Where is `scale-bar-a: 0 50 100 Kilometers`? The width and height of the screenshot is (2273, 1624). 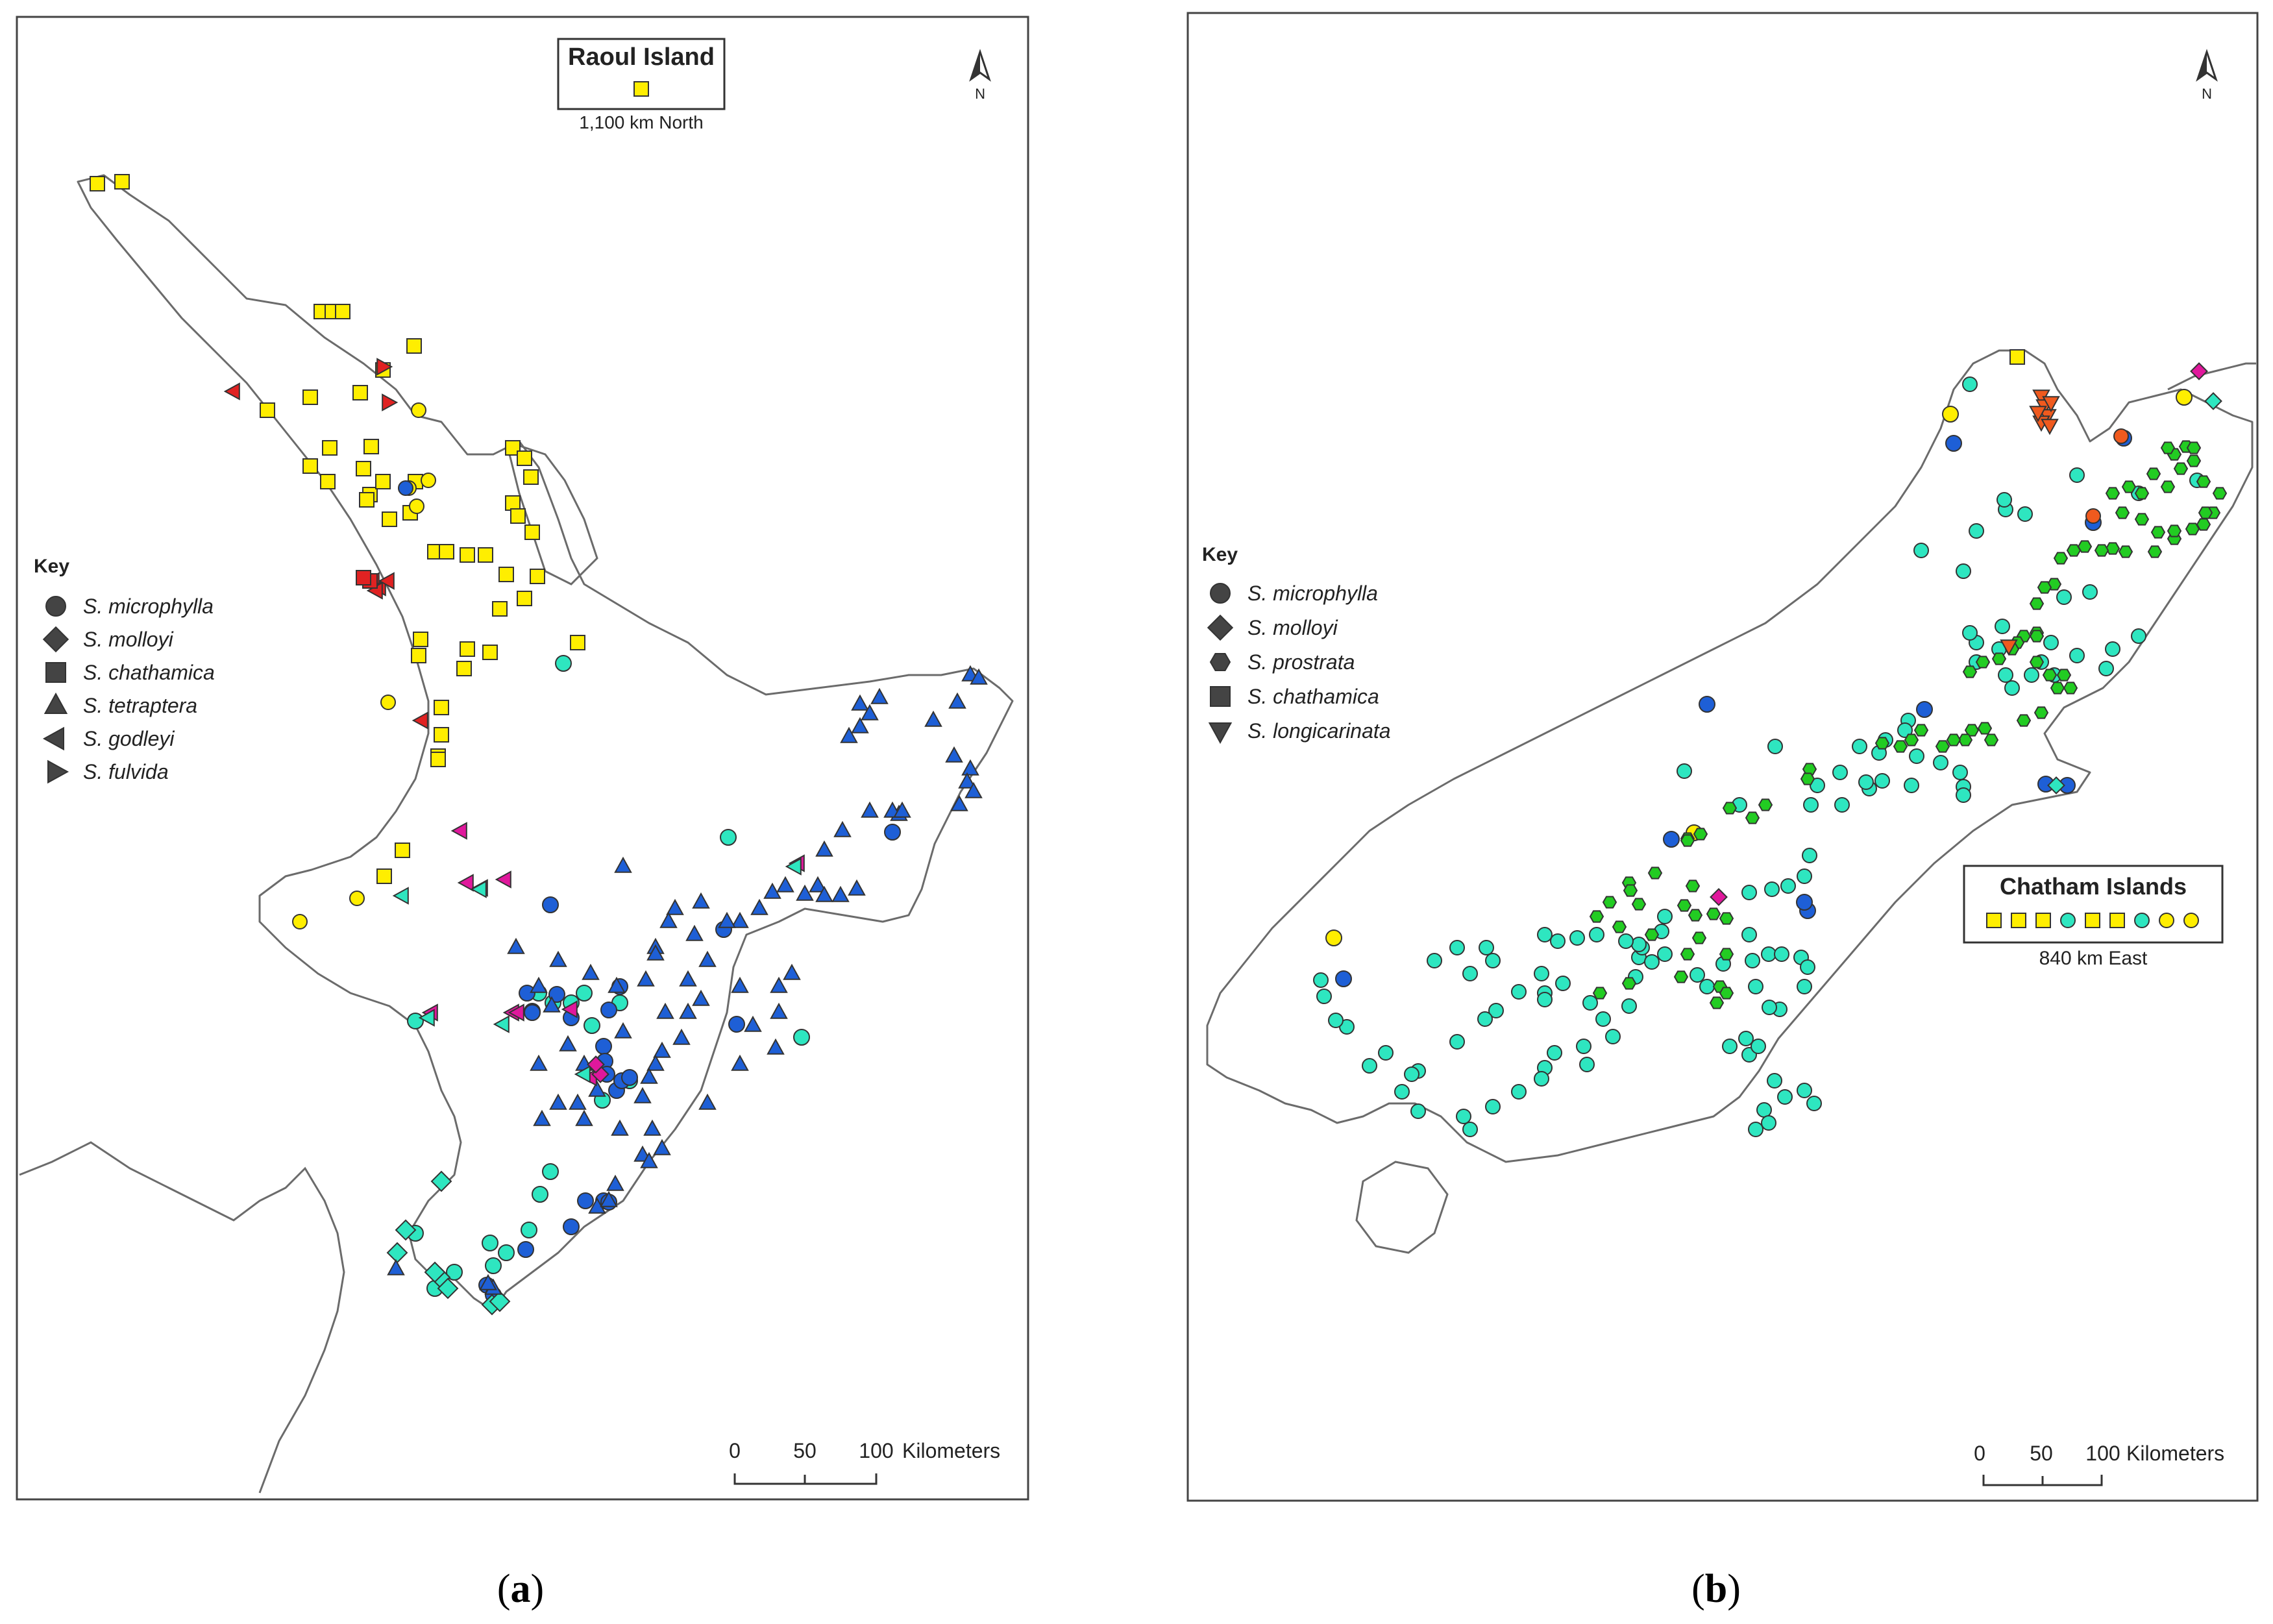 scale-bar-a: 0 50 100 Kilometers is located at coordinates (864, 1462).